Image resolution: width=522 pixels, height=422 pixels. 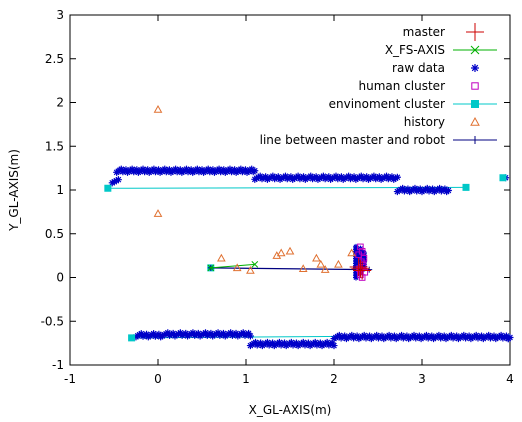 What do you see at coordinates (290, 269) in the screenshot?
I see `master-robot-line` at bounding box center [290, 269].